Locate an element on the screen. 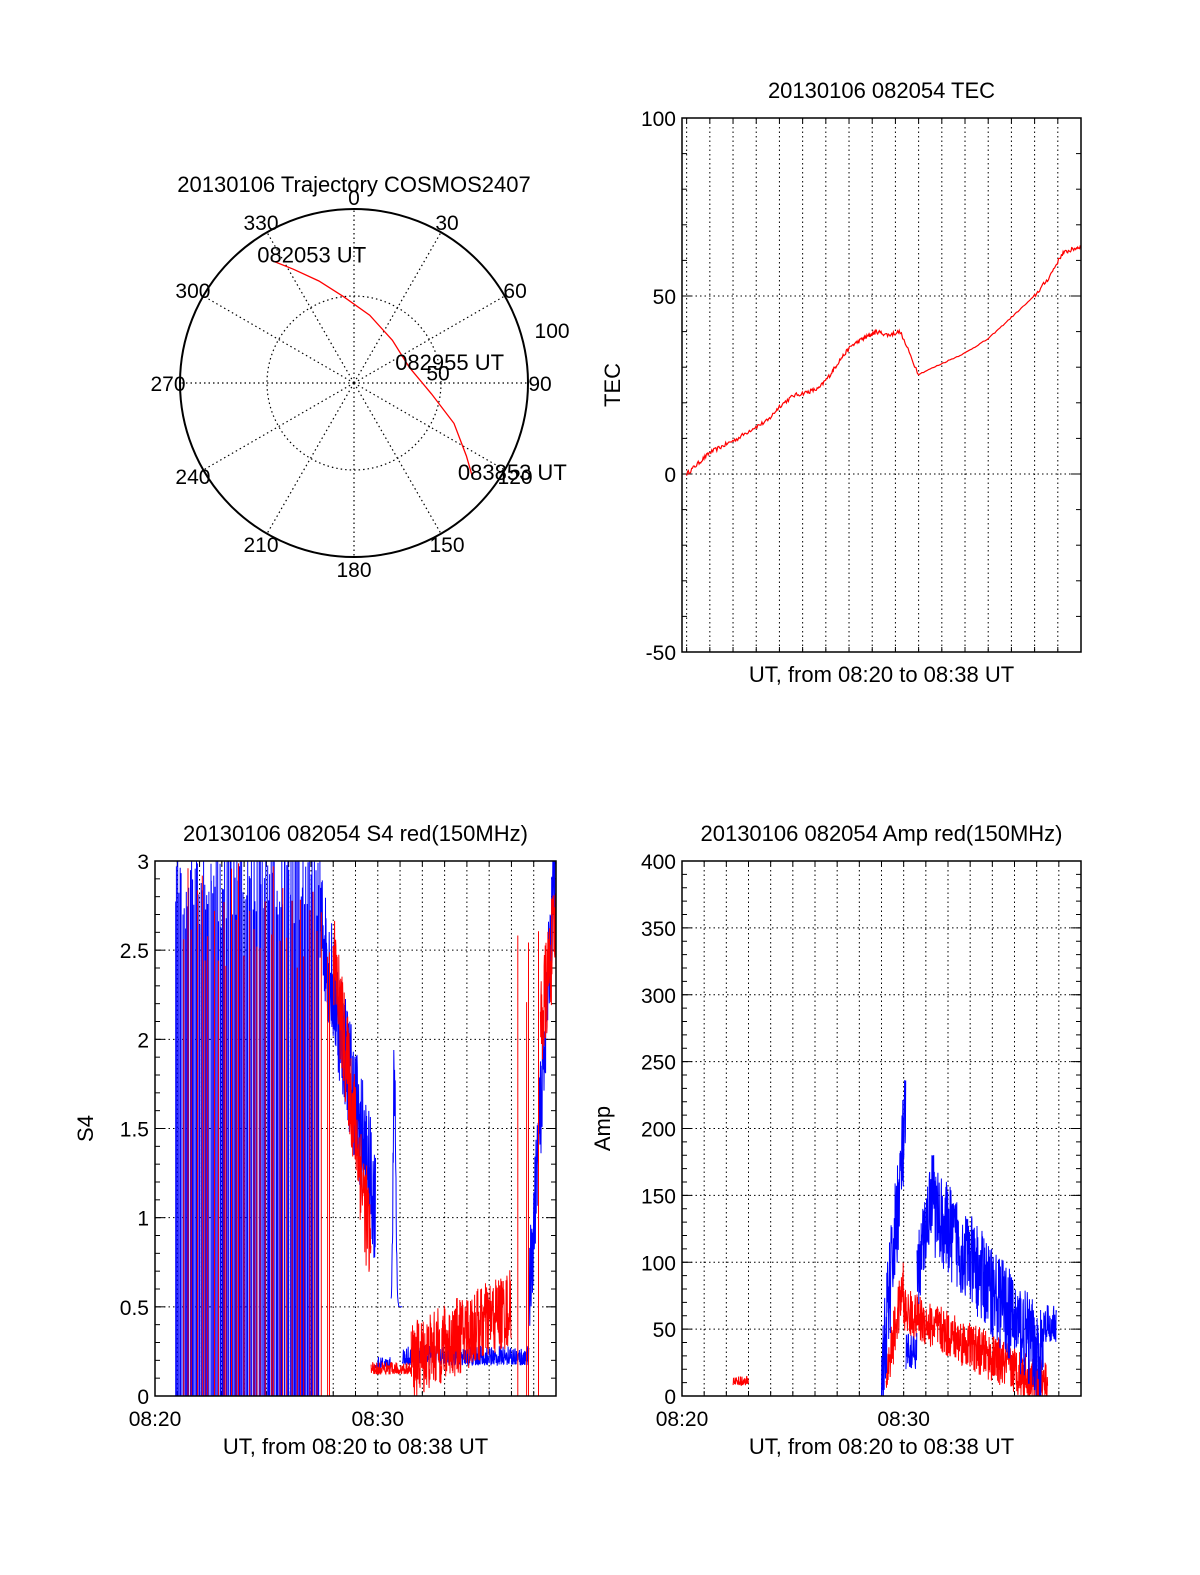 Image resolution: width=1200 pixels, height=1575 pixels. y-tick-label: 200 is located at coordinates (658, 1130).